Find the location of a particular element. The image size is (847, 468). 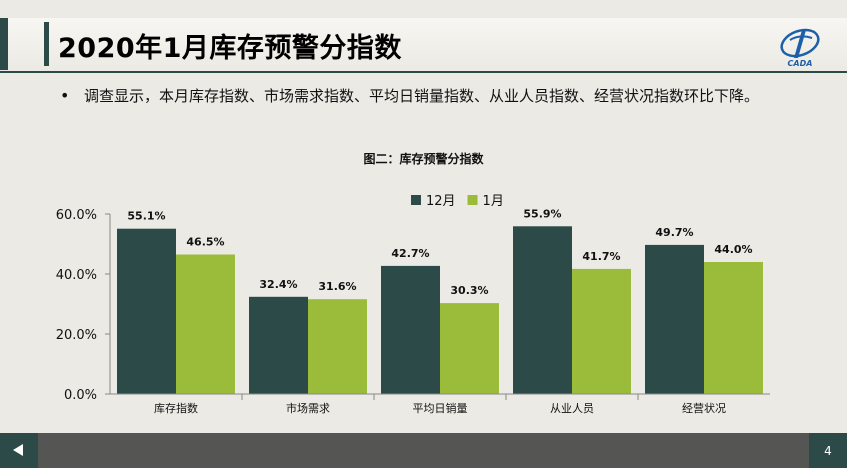

data-label: 30.3% is located at coordinates (469, 290).